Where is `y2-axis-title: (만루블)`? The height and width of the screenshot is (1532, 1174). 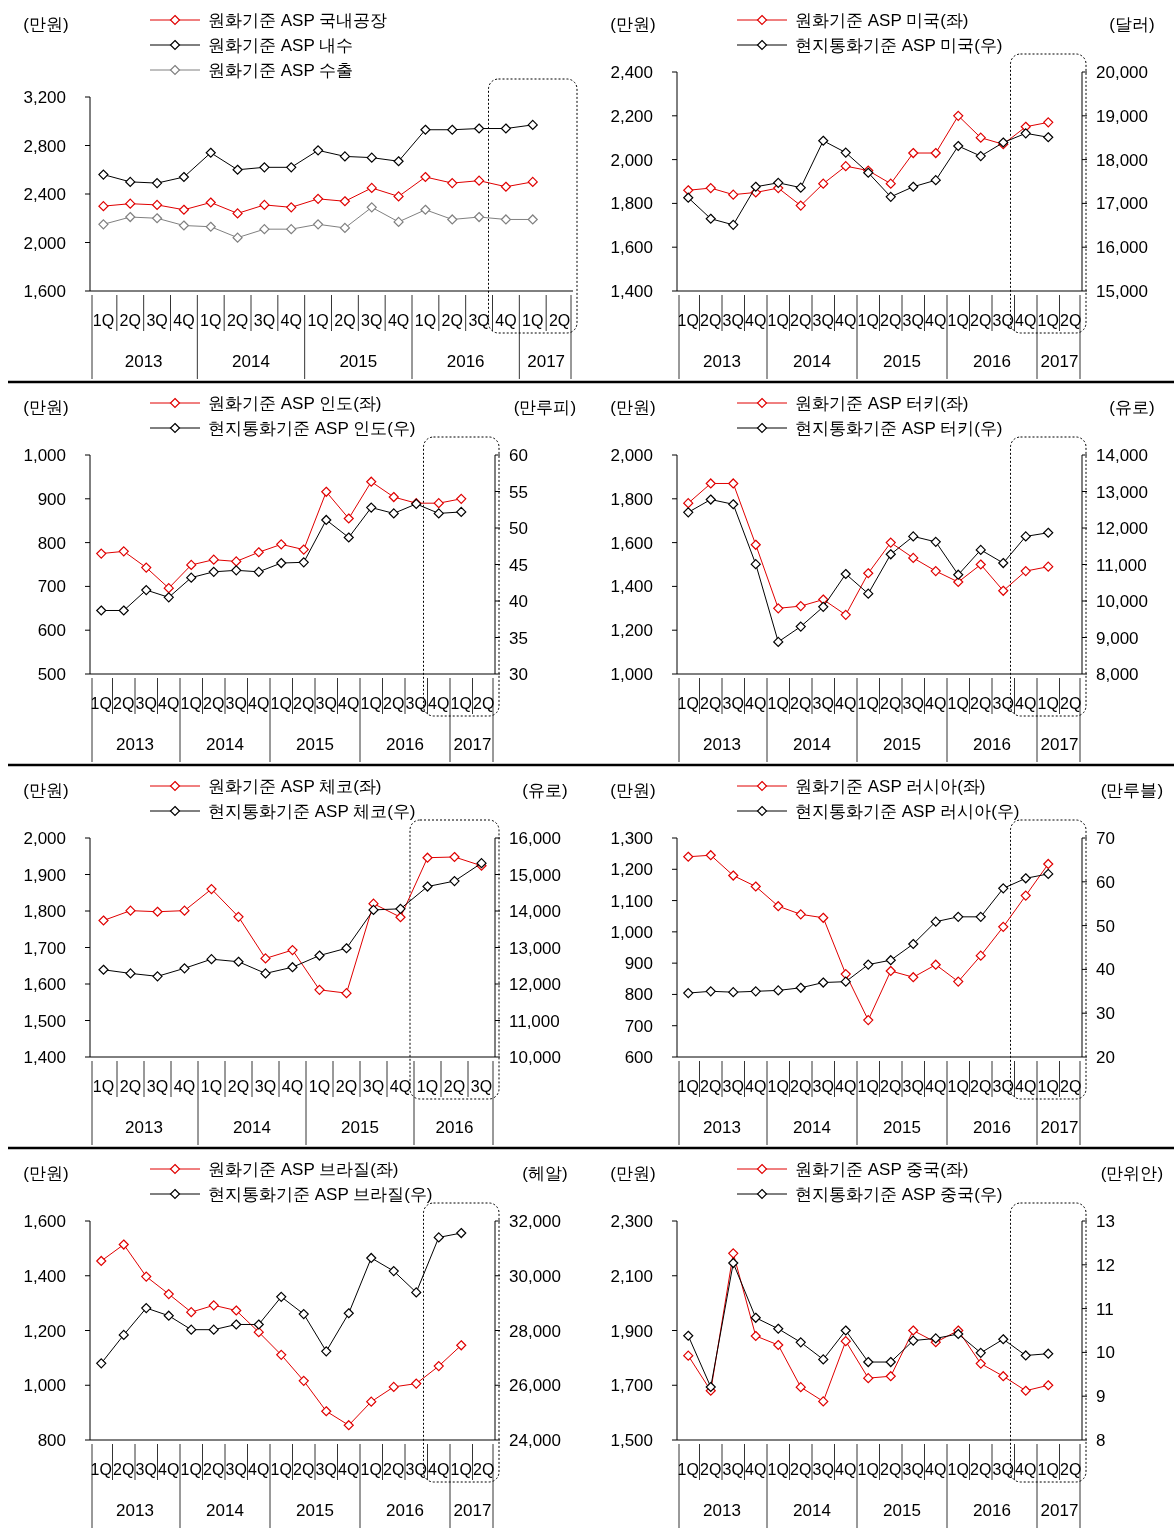 y2-axis-title: (만루블) is located at coordinates (1132, 790).